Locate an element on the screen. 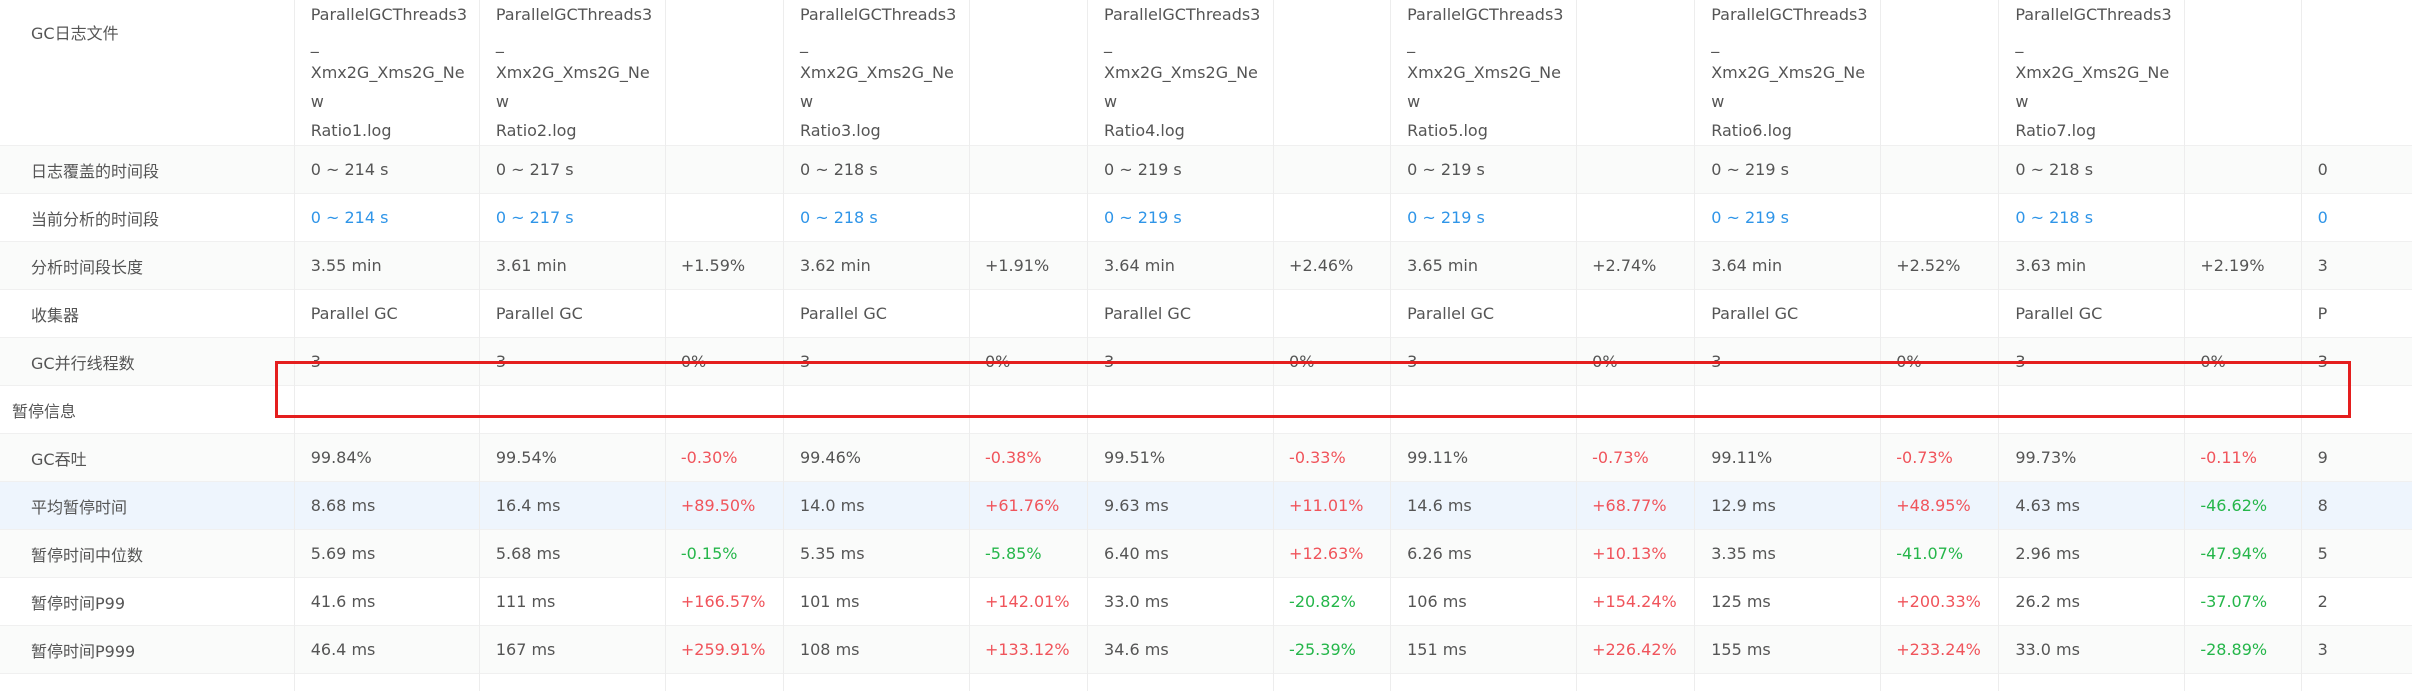 Image resolution: width=2412 pixels, height=691 pixels. metric-value: 99.73% is located at coordinates (2091, 457).